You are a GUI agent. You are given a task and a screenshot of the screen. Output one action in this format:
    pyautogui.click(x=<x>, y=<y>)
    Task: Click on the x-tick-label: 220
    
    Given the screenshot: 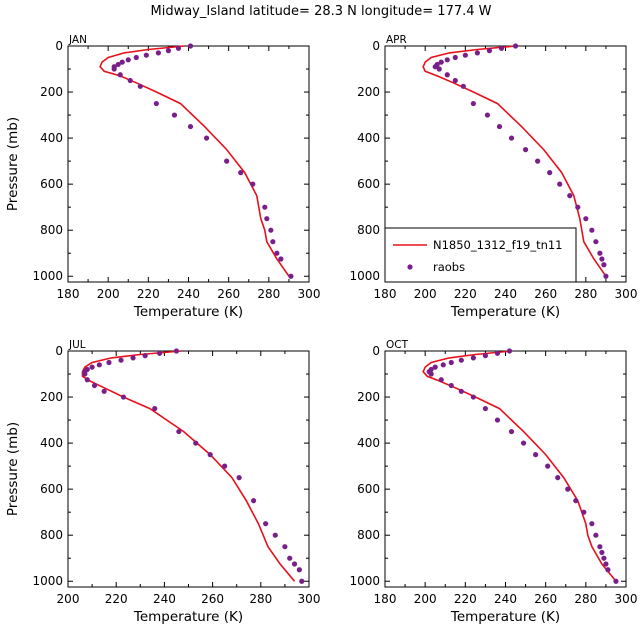 What is the action you would take?
    pyautogui.click(x=116, y=599)
    